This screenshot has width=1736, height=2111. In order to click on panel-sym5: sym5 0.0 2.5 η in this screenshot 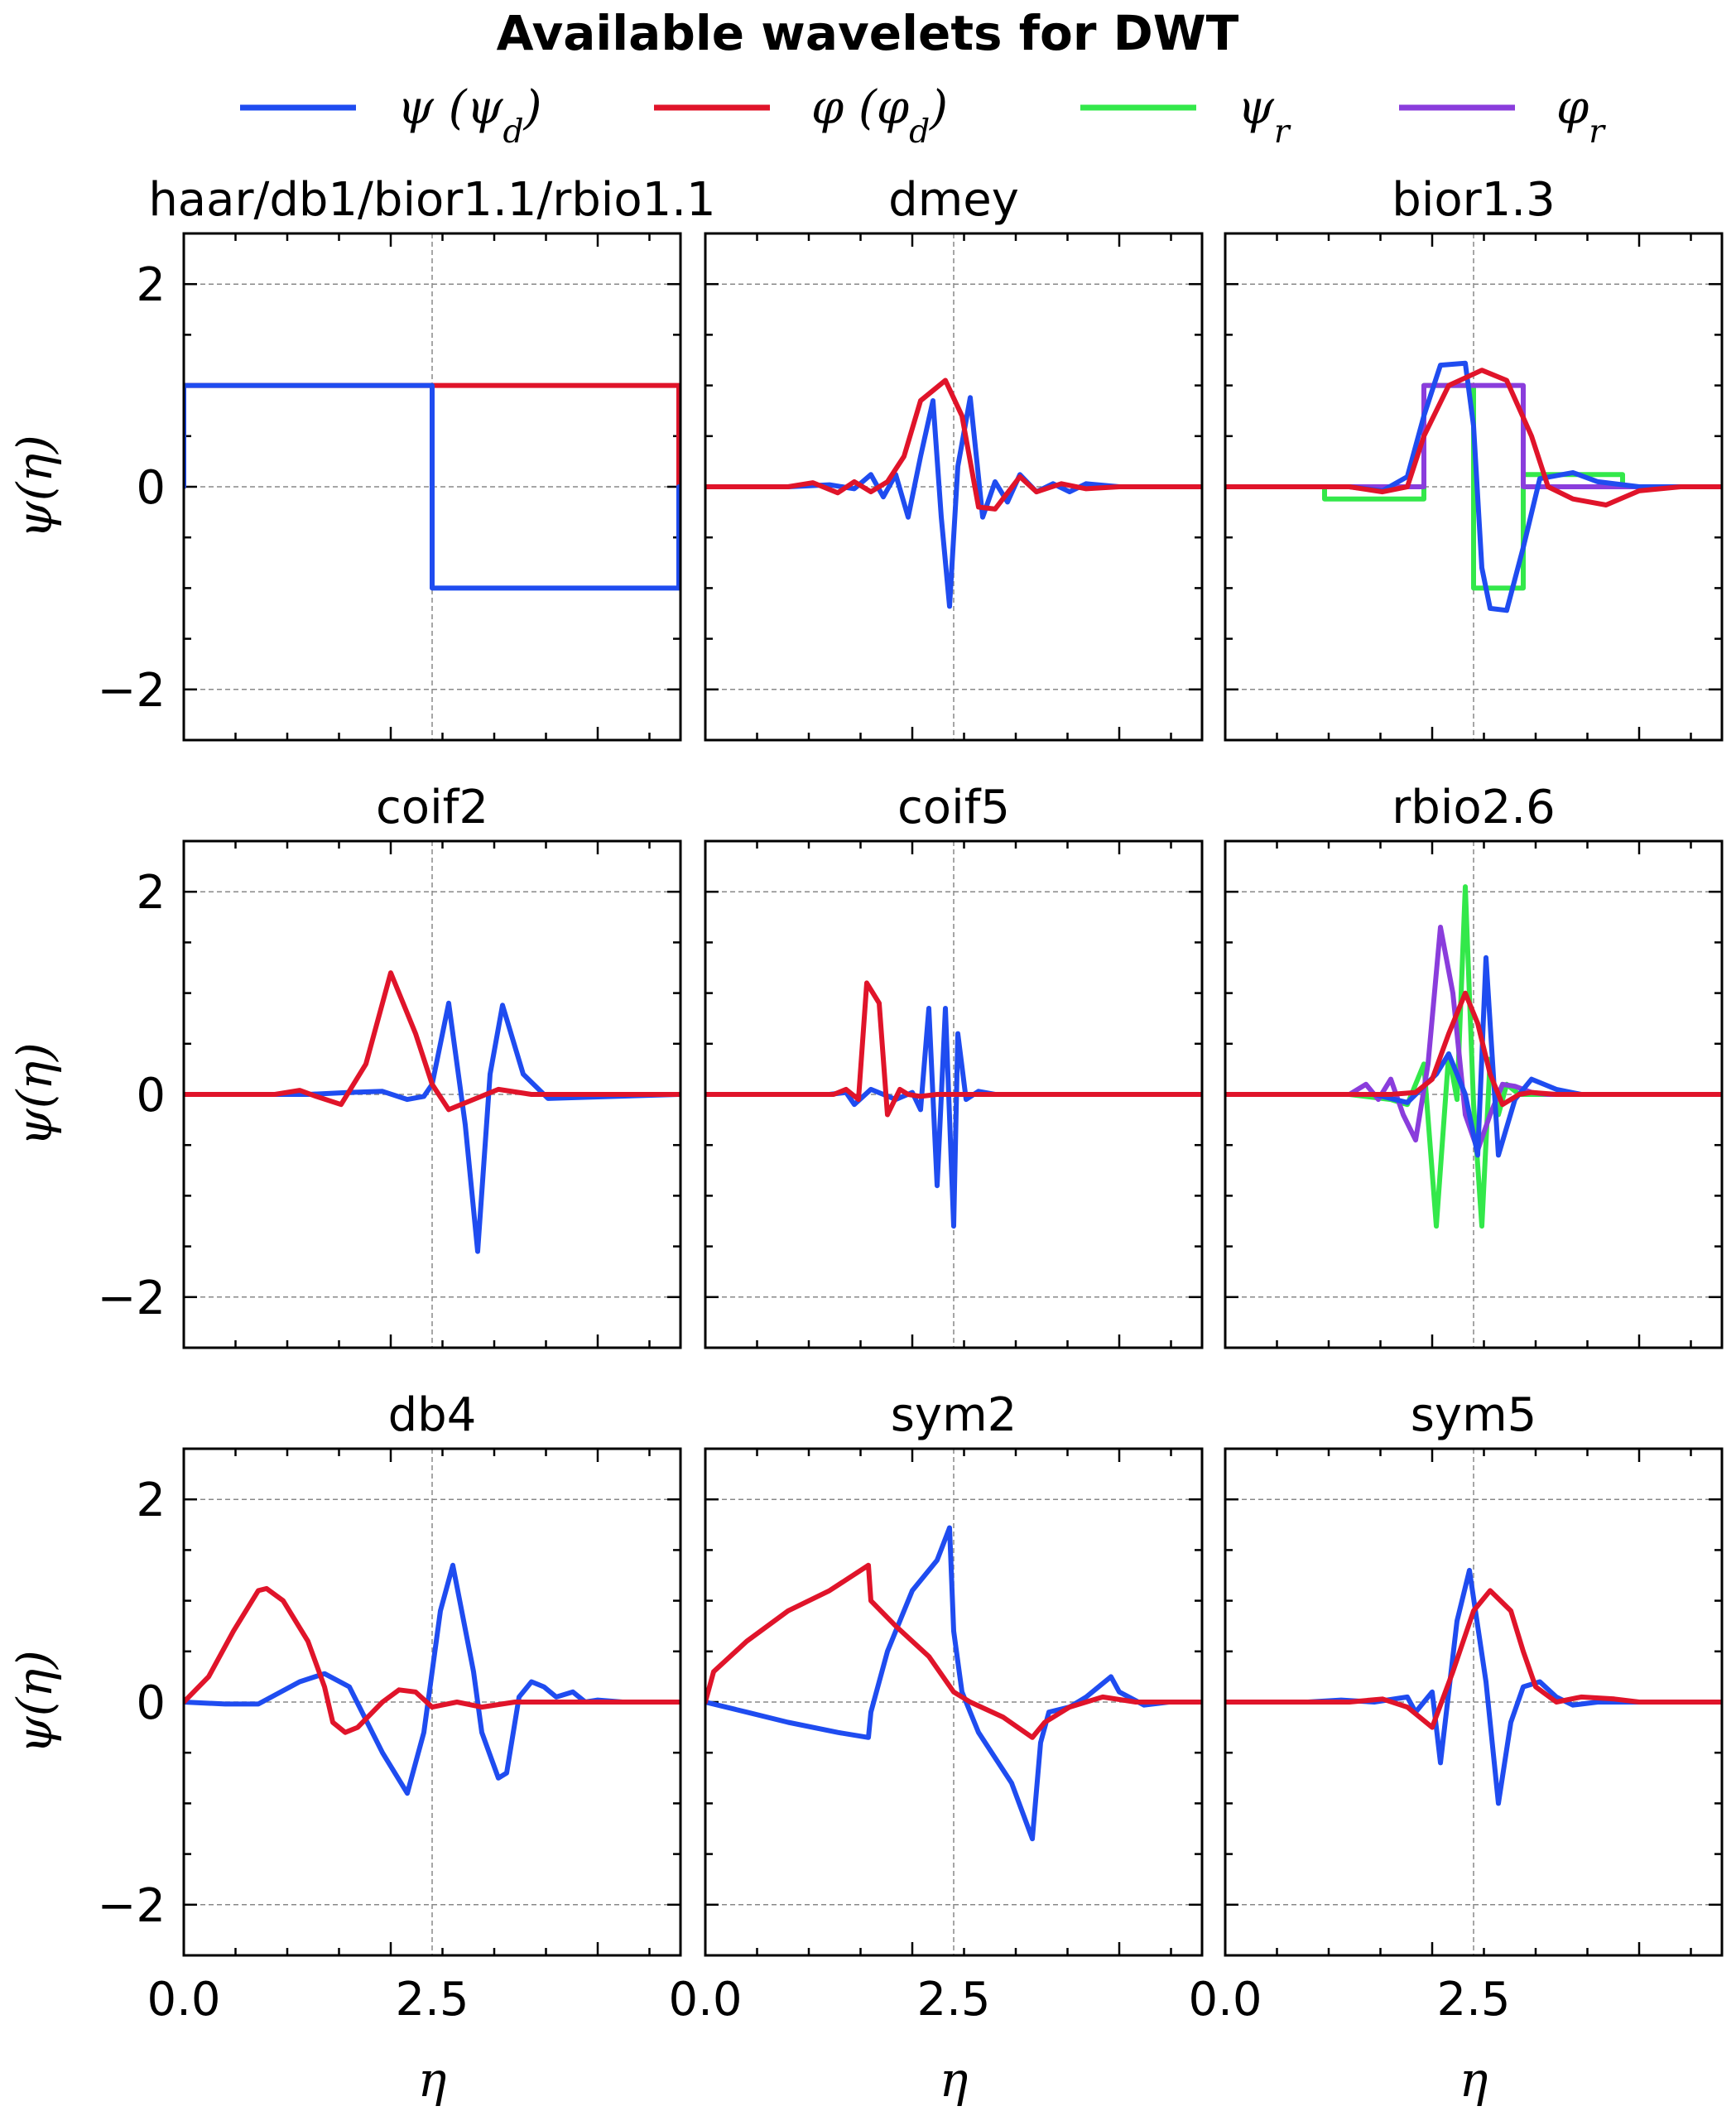, I will do `click(1456, 1748)`.